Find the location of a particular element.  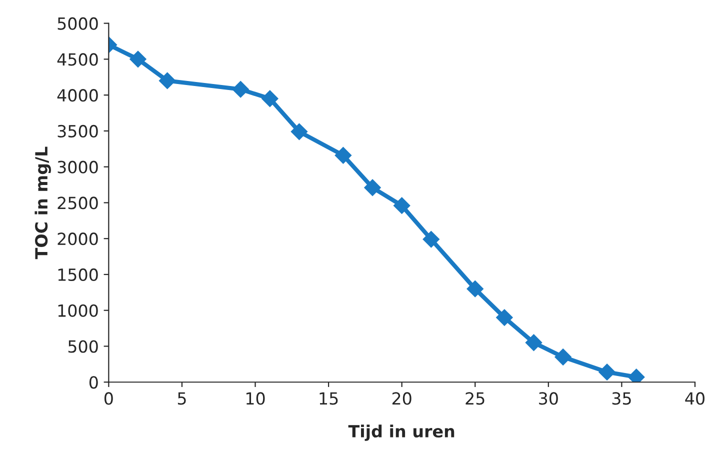

x-tick-label: 0 is located at coordinates (108, 398).